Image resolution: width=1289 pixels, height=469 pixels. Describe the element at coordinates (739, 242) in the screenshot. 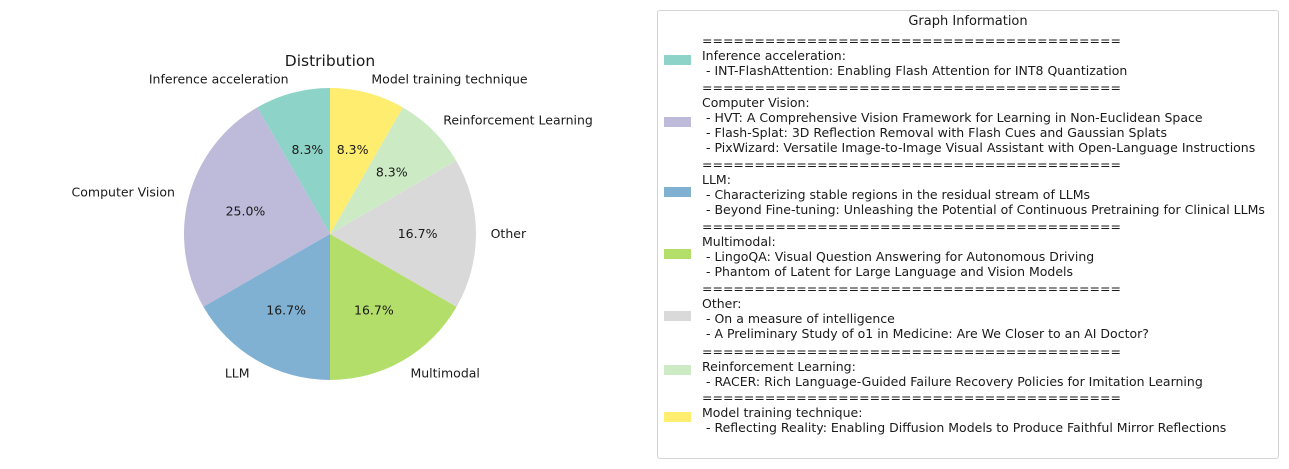

I see `legend-category: Multimodal:` at that location.